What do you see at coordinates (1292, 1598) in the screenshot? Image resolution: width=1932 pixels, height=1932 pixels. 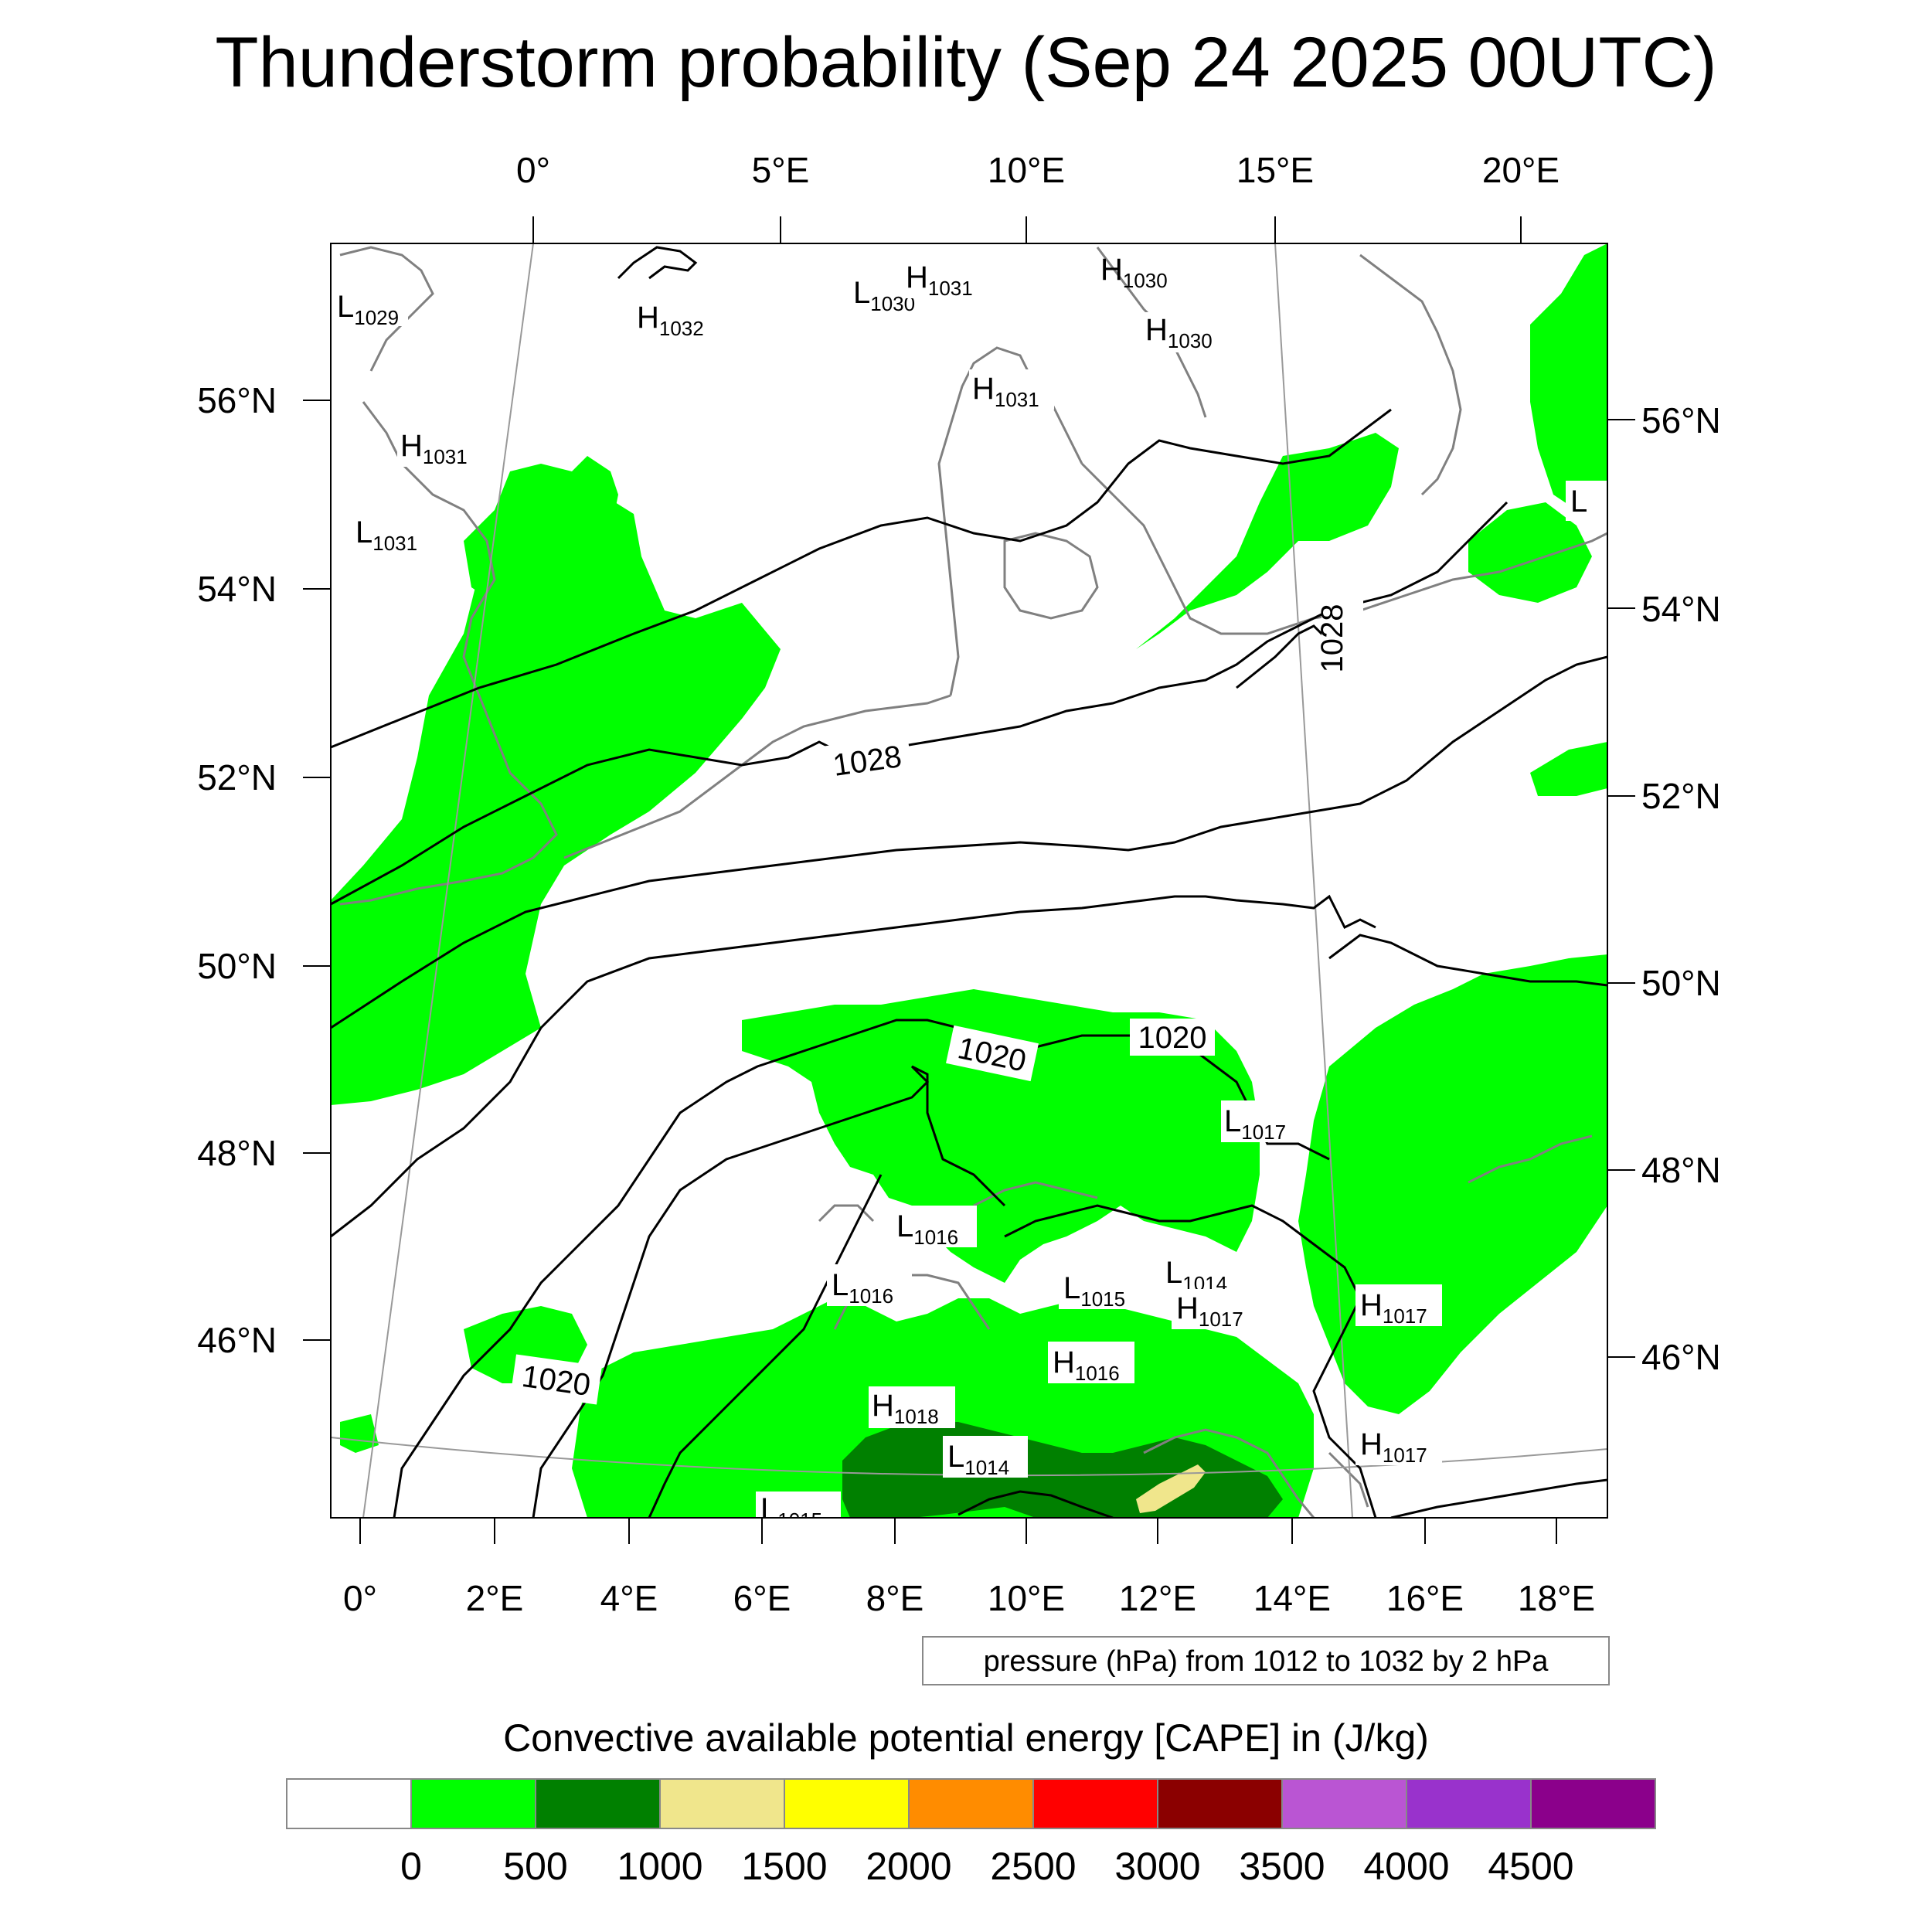 I see `bottom-lon-label: 14°E` at bounding box center [1292, 1598].